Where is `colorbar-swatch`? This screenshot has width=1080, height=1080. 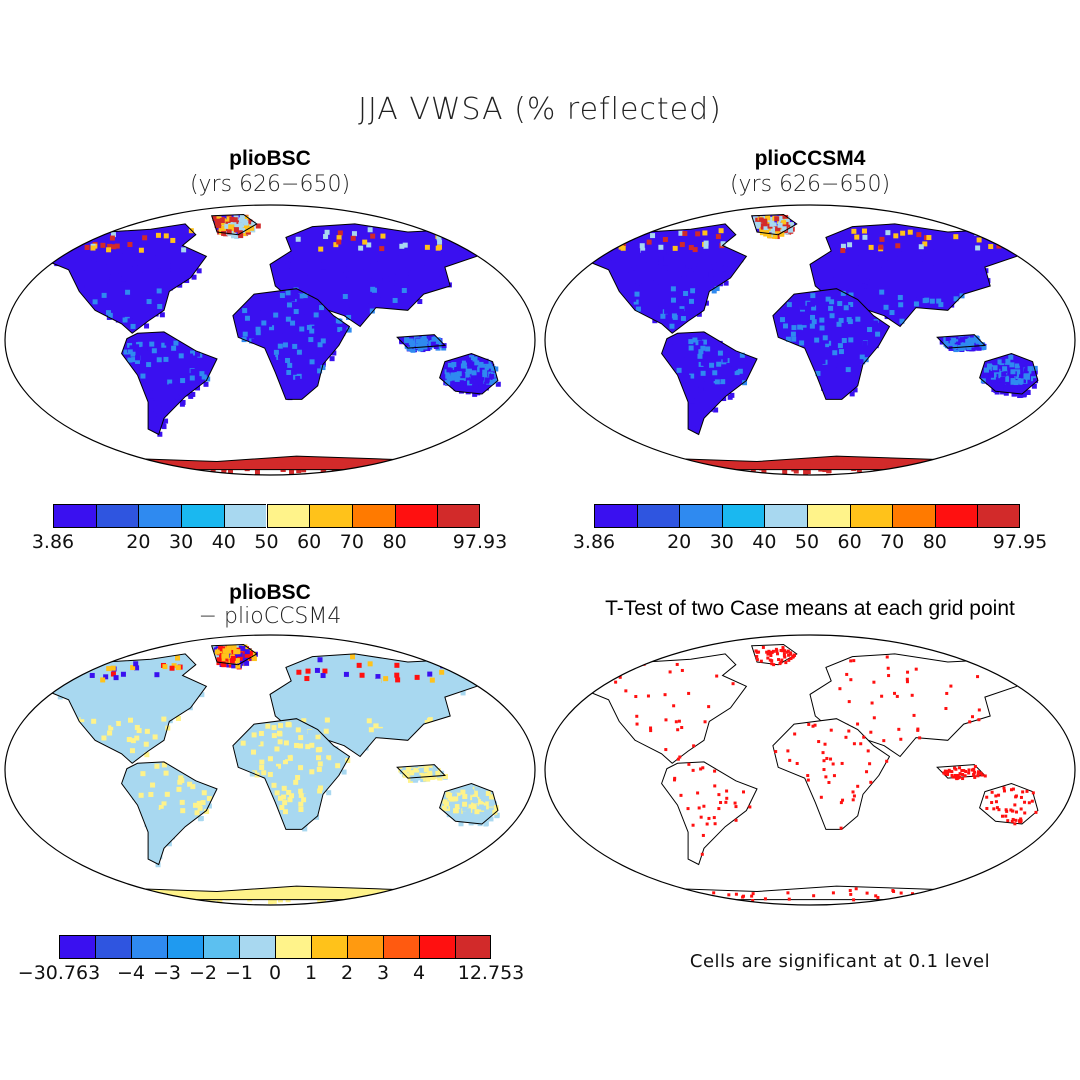
colorbar-swatch is located at coordinates (293, 947).